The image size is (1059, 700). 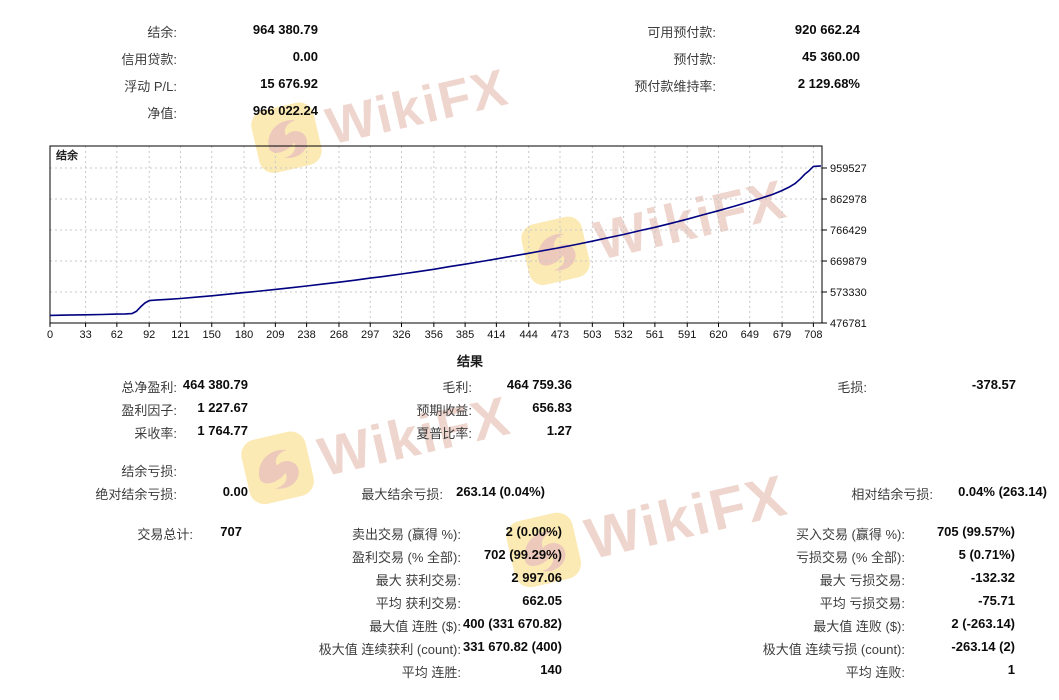 I want to click on account-value: 0.00, so click(x=305, y=56).